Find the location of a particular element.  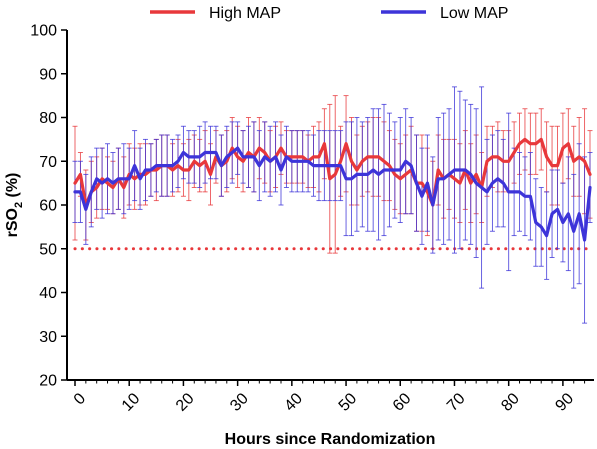

x-tick-label: 30 is located at coordinates (239, 402).